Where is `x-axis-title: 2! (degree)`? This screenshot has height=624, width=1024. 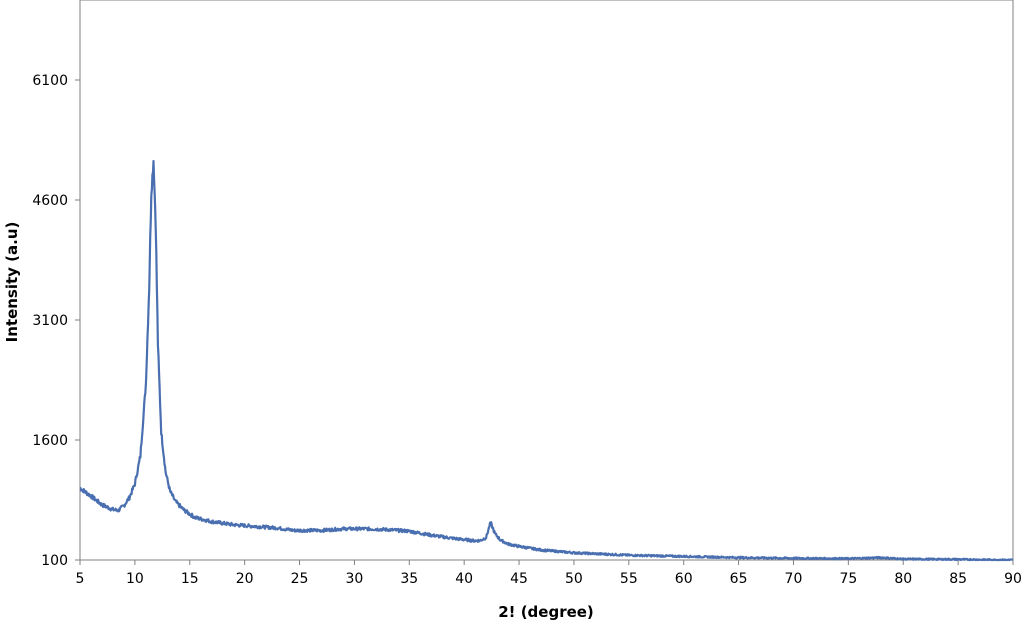 x-axis-title: 2! (degree) is located at coordinates (546, 612).